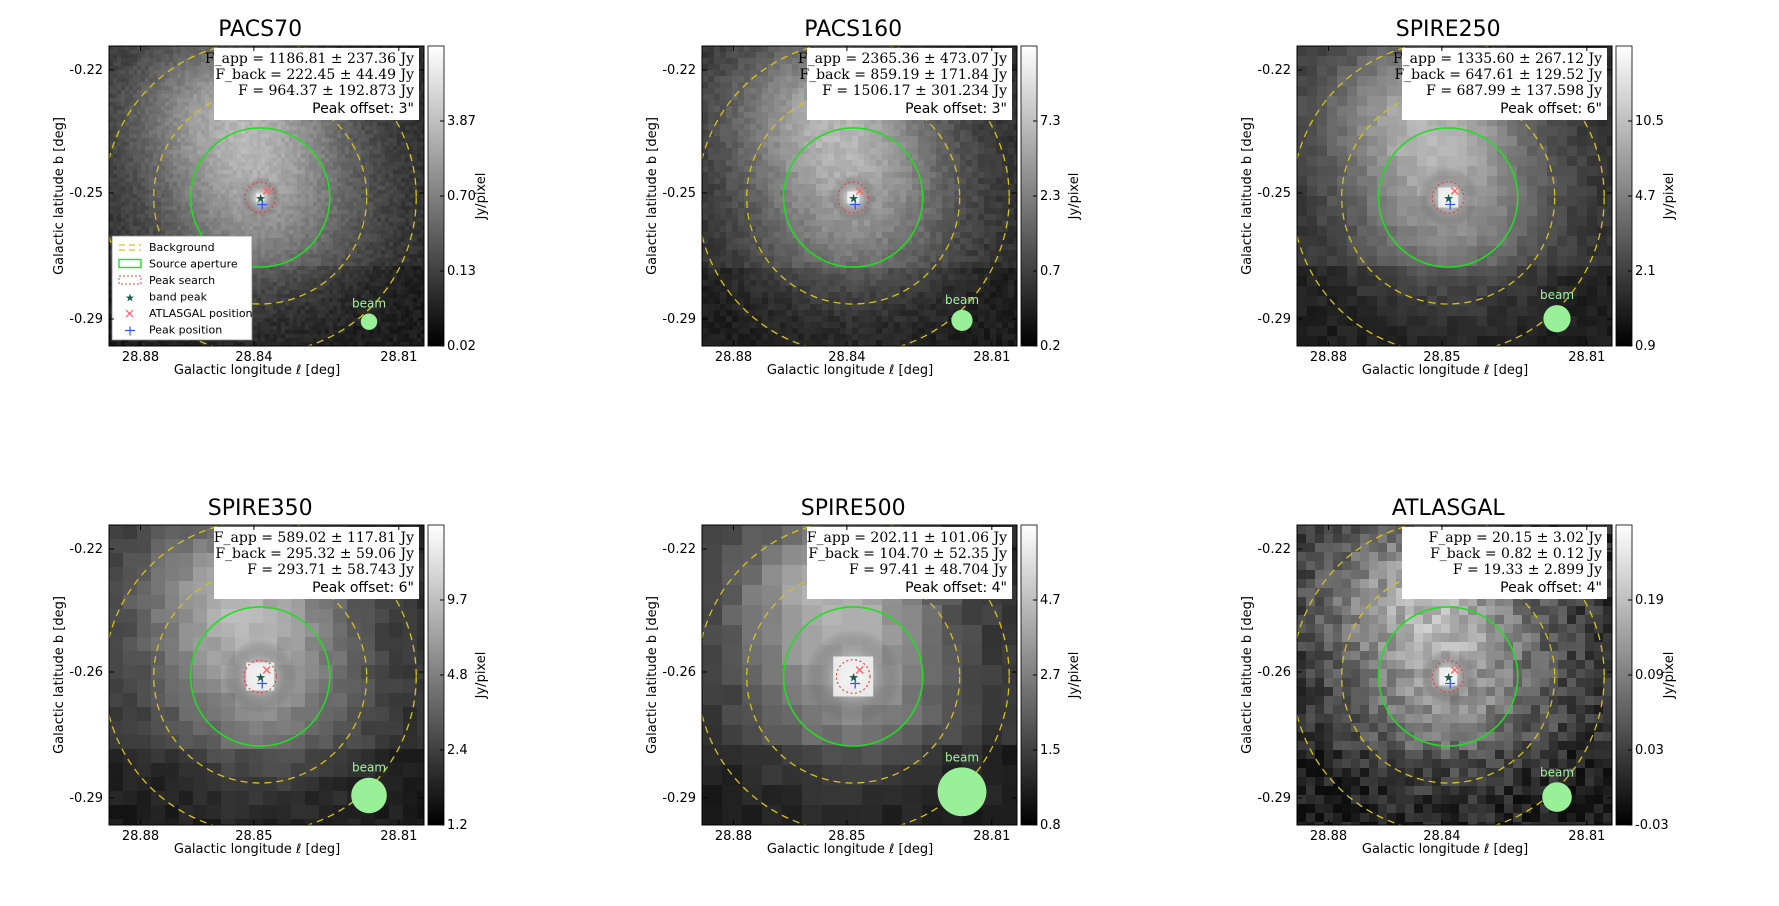 The width and height of the screenshot is (1779, 906). Describe the element at coordinates (1649, 750) in the screenshot. I see `colorbar-tick-label: 0.03` at that location.